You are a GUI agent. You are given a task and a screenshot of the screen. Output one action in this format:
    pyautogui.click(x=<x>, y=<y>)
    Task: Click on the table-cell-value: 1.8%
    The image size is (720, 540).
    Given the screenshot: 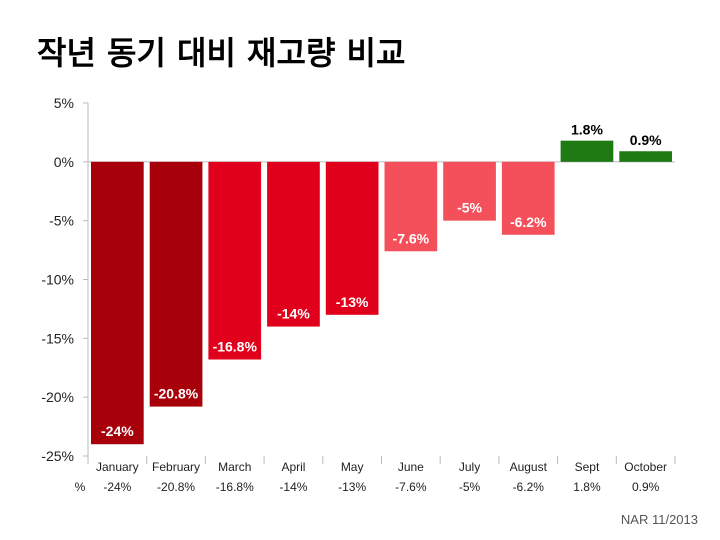 What is the action you would take?
    pyautogui.click(x=587, y=487)
    